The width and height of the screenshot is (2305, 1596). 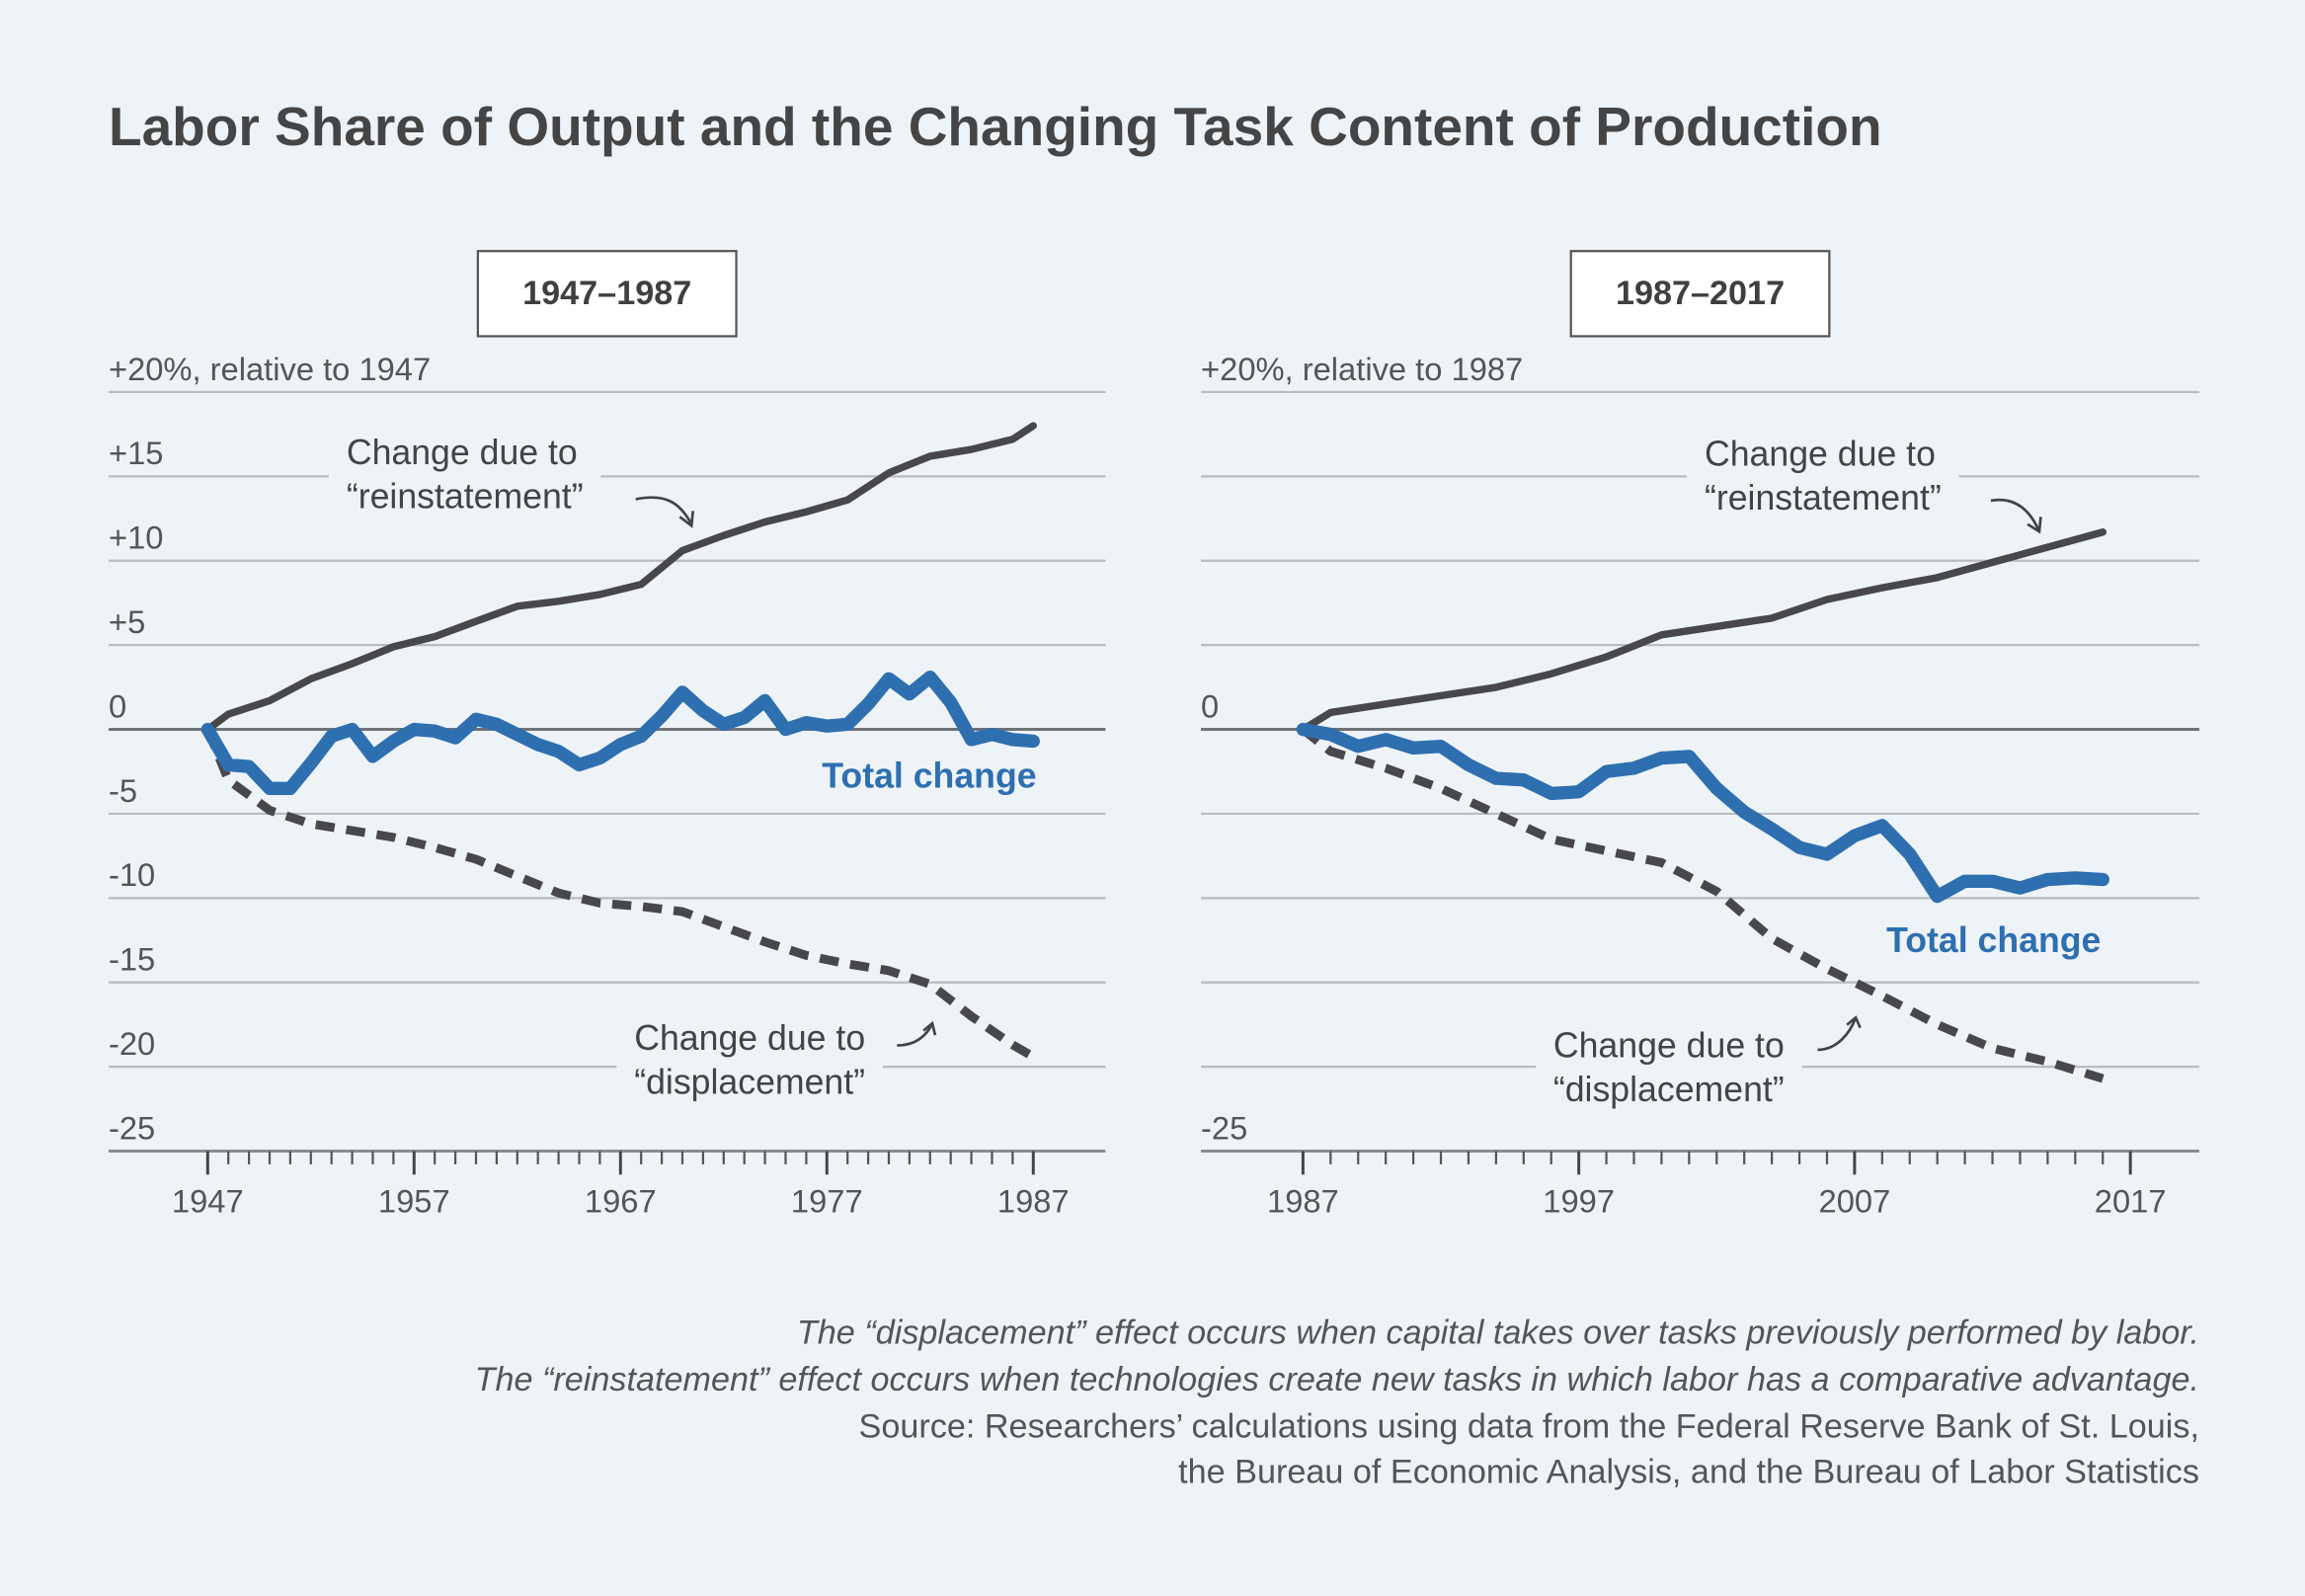 I want to click on y-tick-label: +15, so click(x=136, y=453).